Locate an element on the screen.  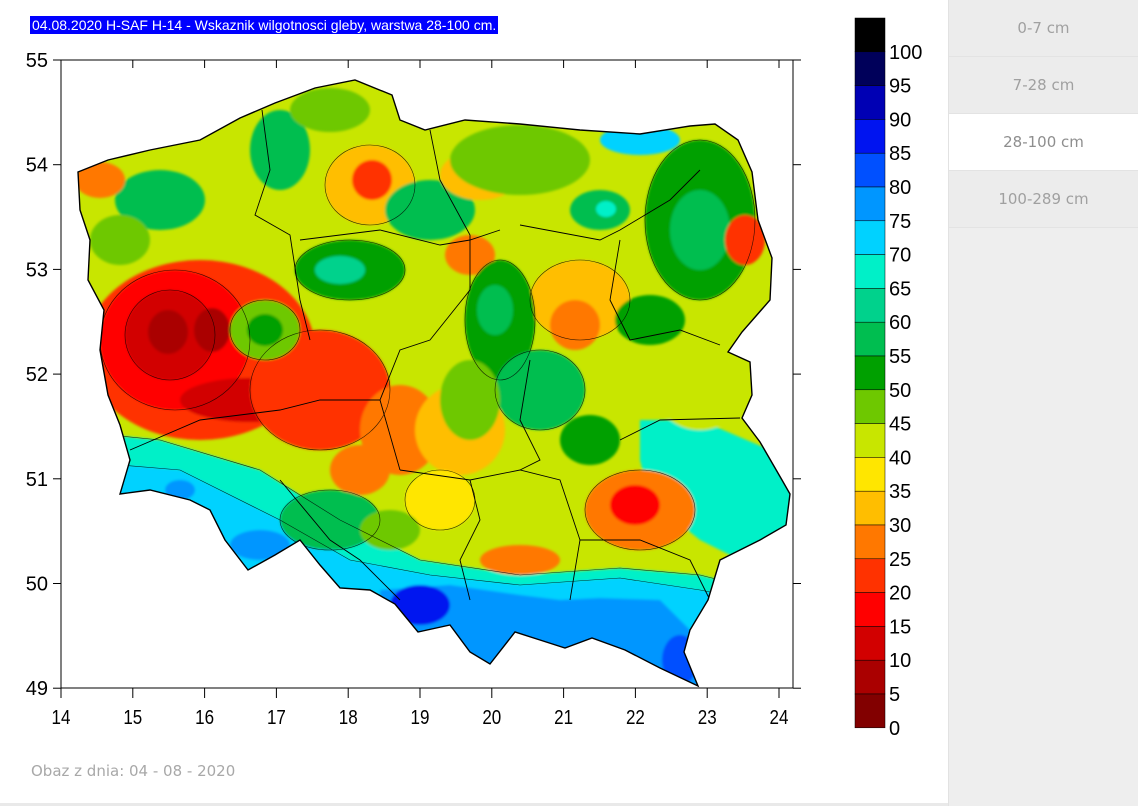
y-tick-label: 55 is located at coordinates (37, 61).